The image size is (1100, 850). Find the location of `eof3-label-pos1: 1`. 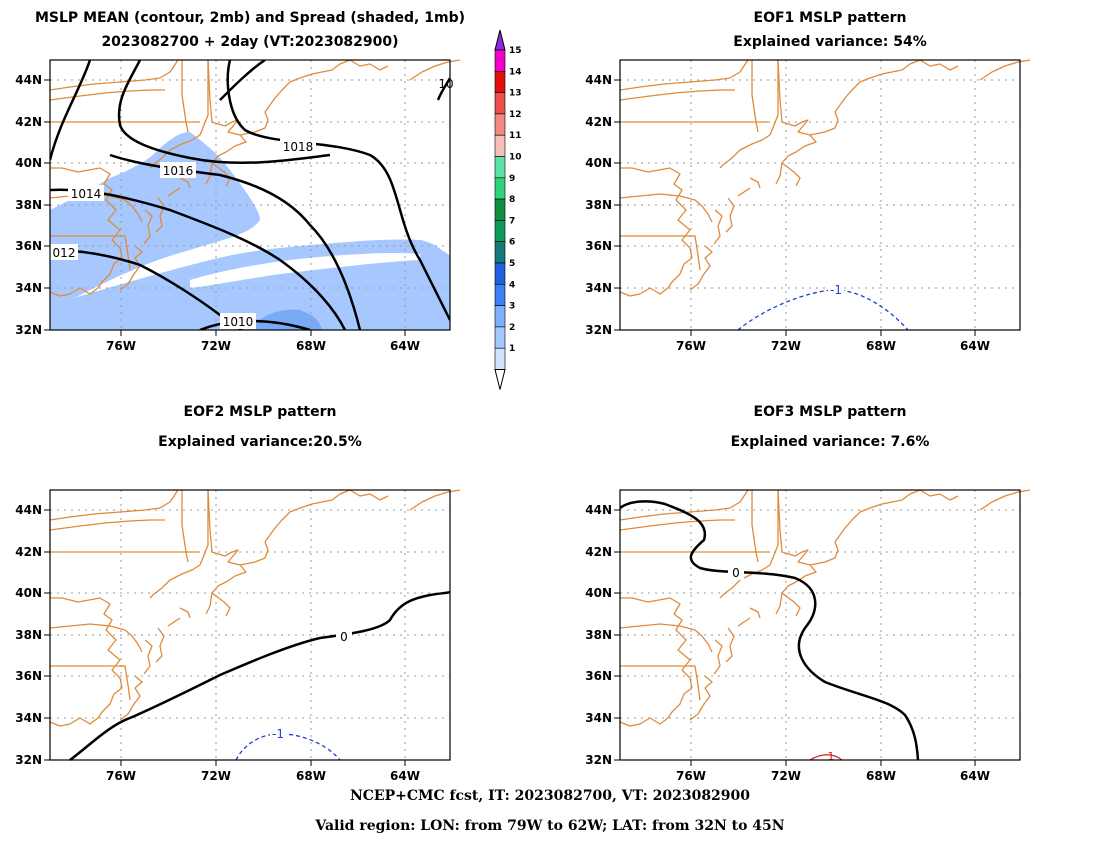

eof3-label-pos1: 1 is located at coordinates (831, 756).